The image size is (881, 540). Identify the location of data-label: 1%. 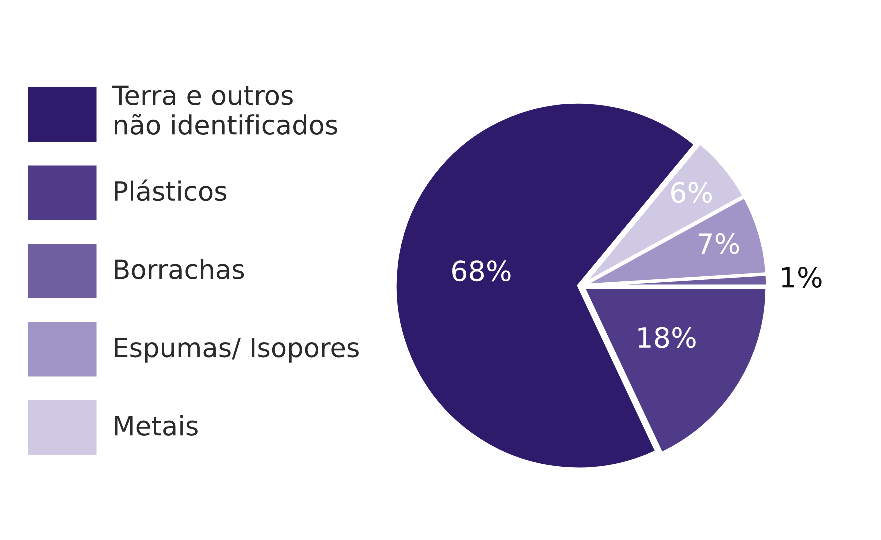
(802, 277).